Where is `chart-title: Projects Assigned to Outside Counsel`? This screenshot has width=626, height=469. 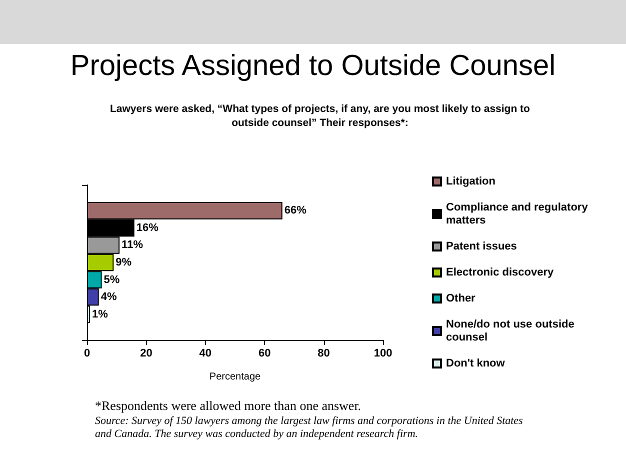 chart-title: Projects Assigned to Outside Counsel is located at coordinates (313, 66).